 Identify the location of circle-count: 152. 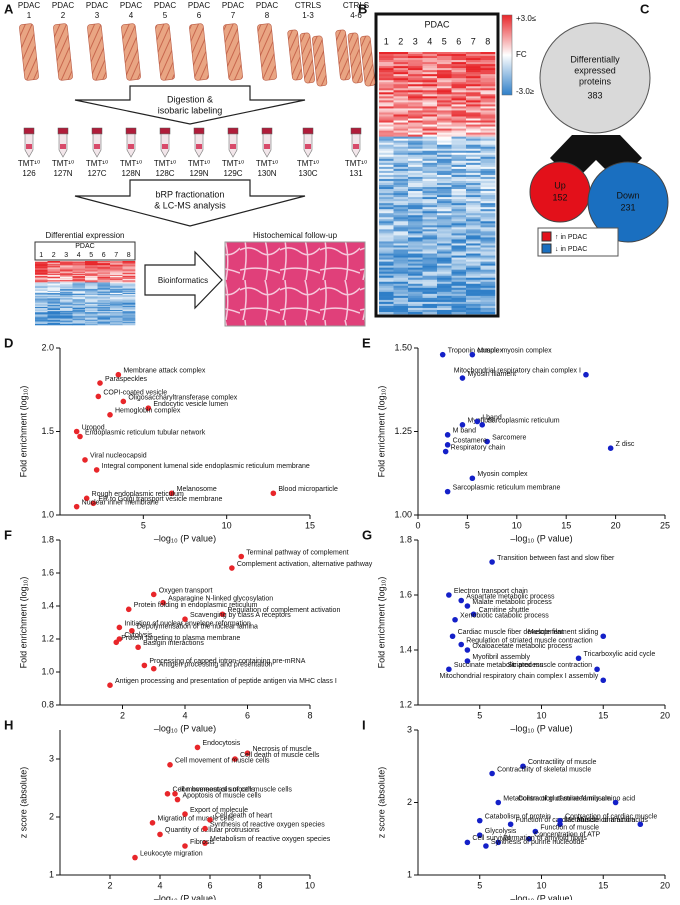
(559, 197).